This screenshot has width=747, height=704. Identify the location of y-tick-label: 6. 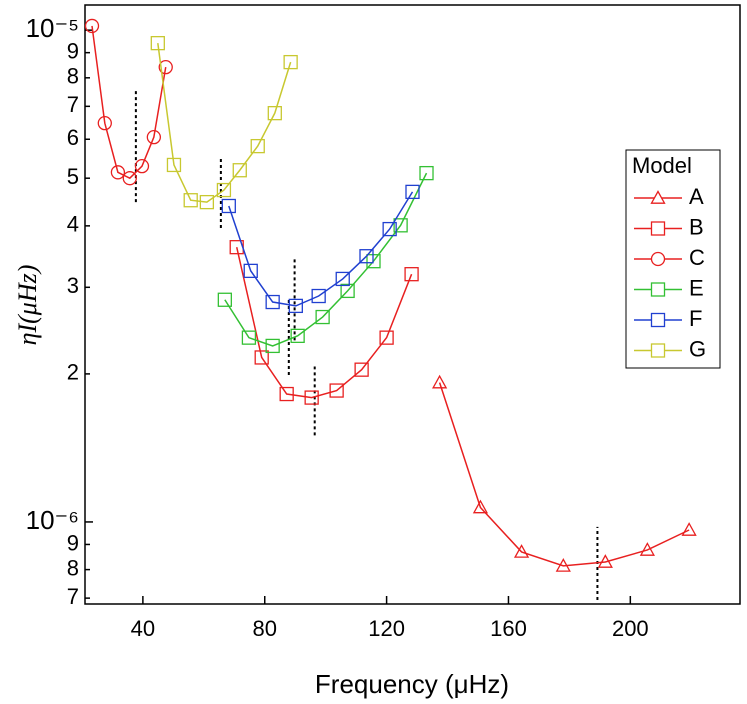
(73, 137).